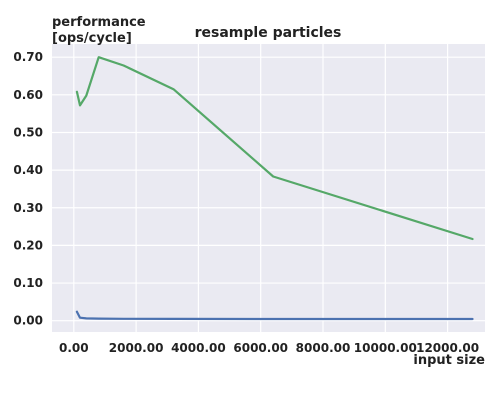  Describe the element at coordinates (28, 283) in the screenshot. I see `y-tick-label: 0.10` at that location.